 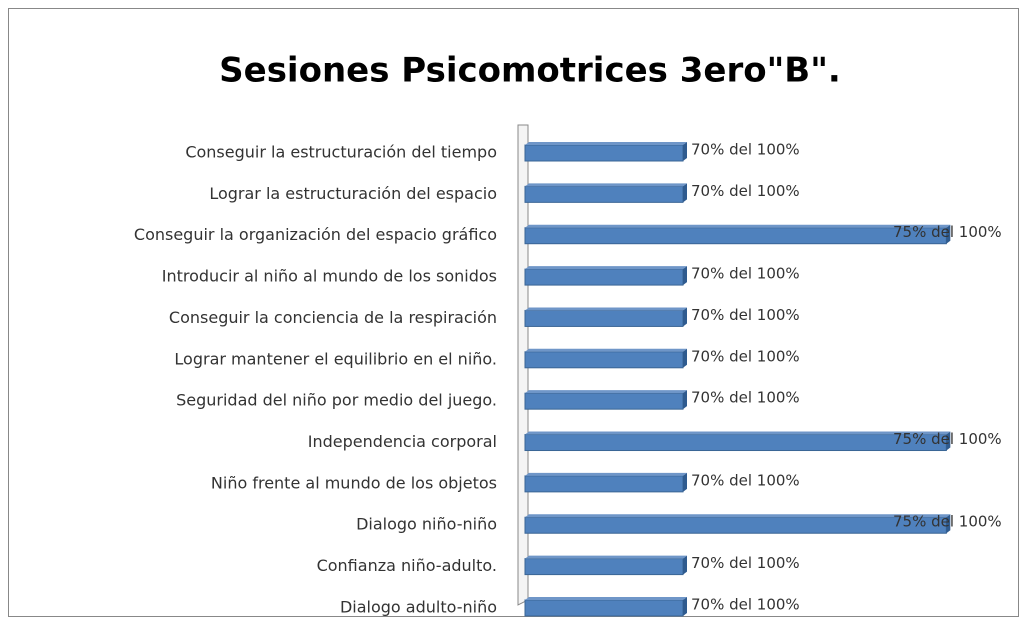 I want to click on category-label: Dialogo niño-niño, so click(x=426, y=524).